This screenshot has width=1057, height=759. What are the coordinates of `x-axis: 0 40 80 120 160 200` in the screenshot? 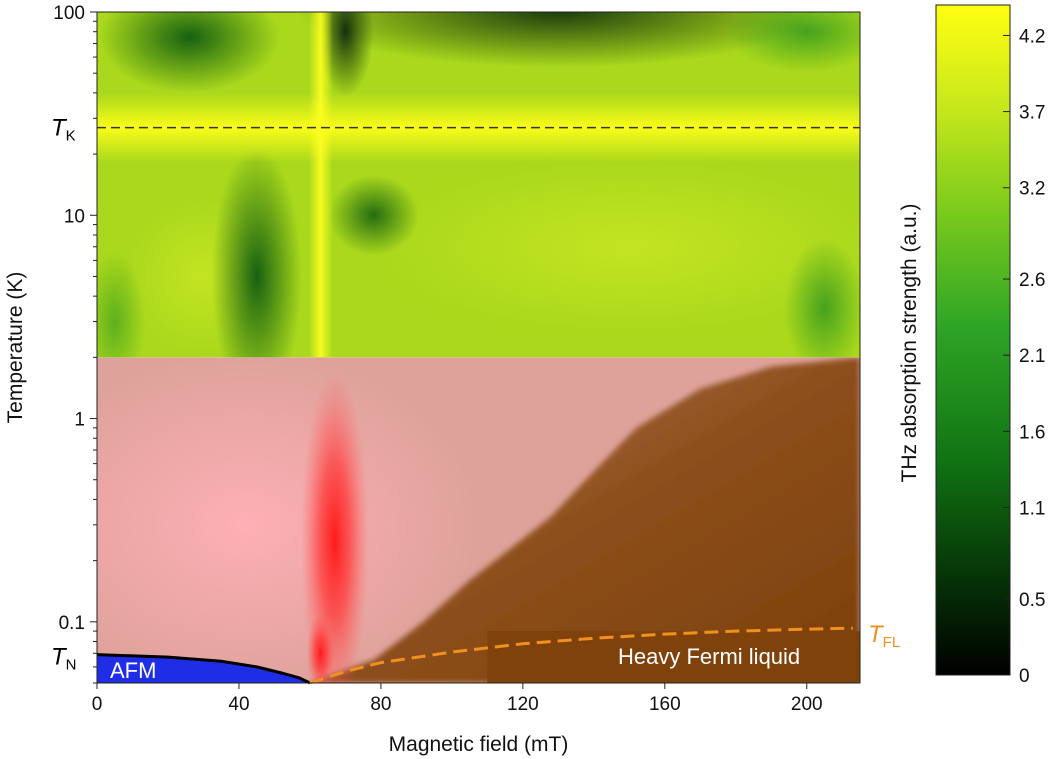 It's located at (457, 699).